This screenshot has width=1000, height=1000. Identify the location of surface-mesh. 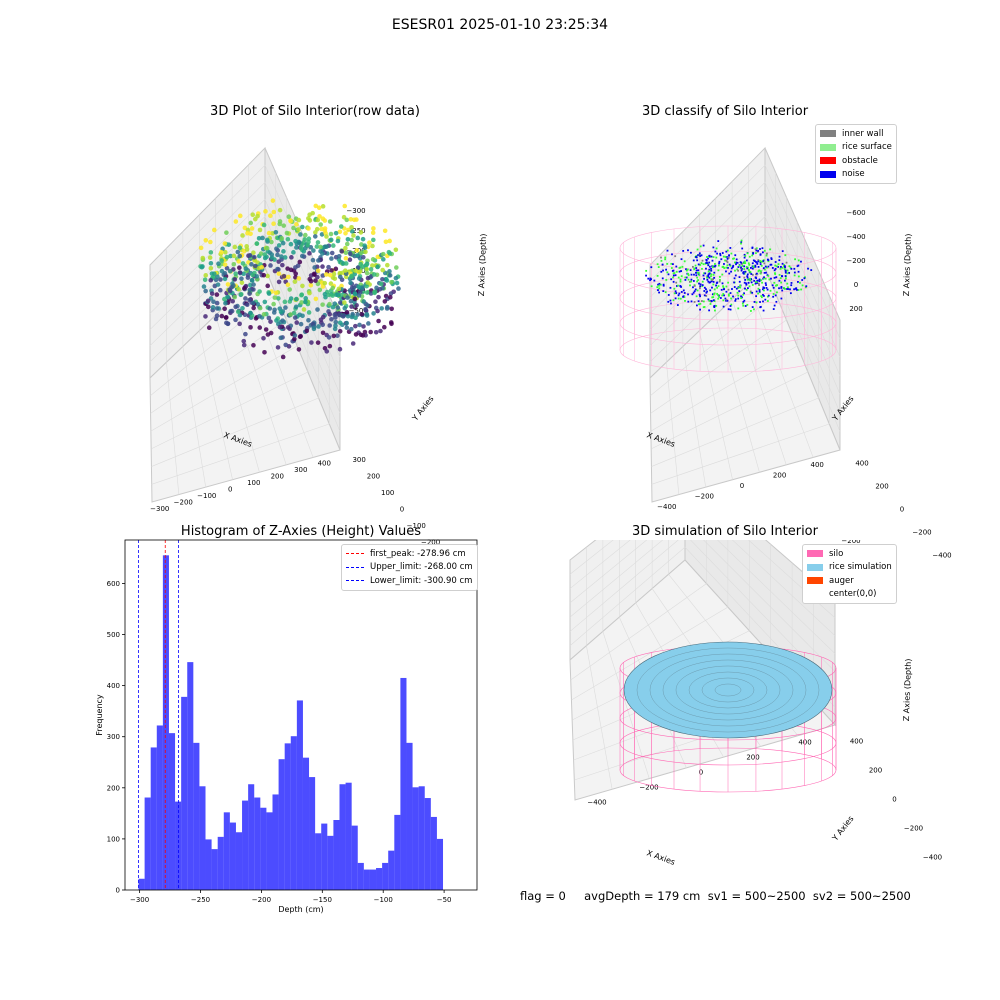
(728, 690).